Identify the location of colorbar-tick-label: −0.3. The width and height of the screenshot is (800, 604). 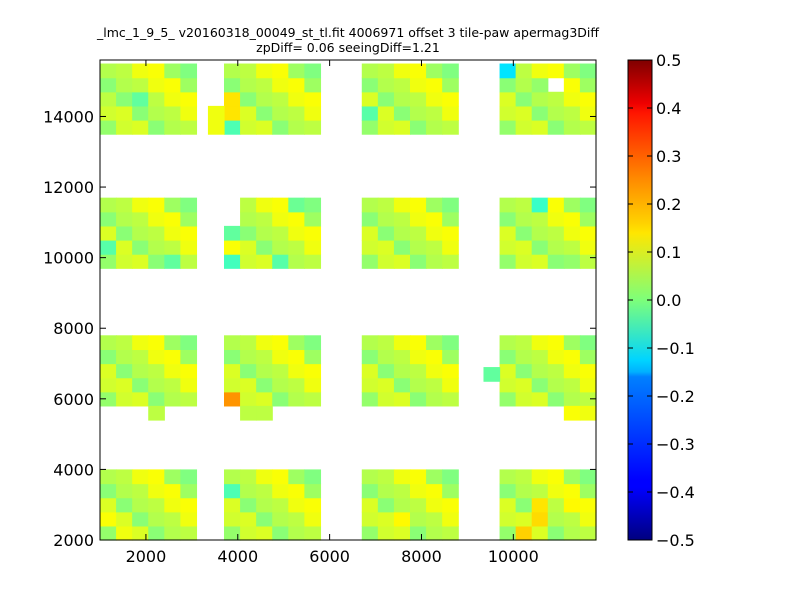
(675, 444).